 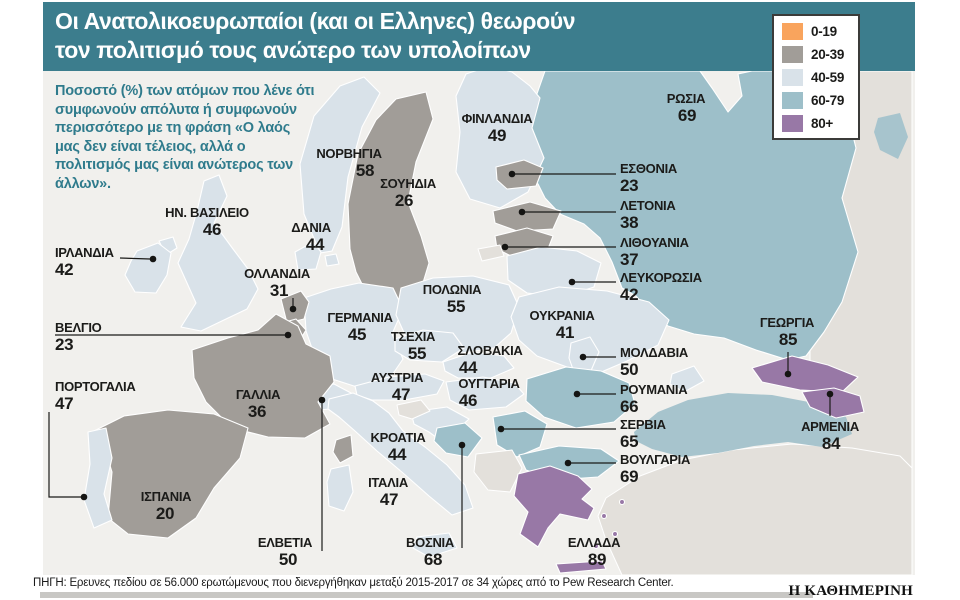 I want to click on country-label-georgia: ΓΕΩΡΓΙΑ 85, so click(x=787, y=331).